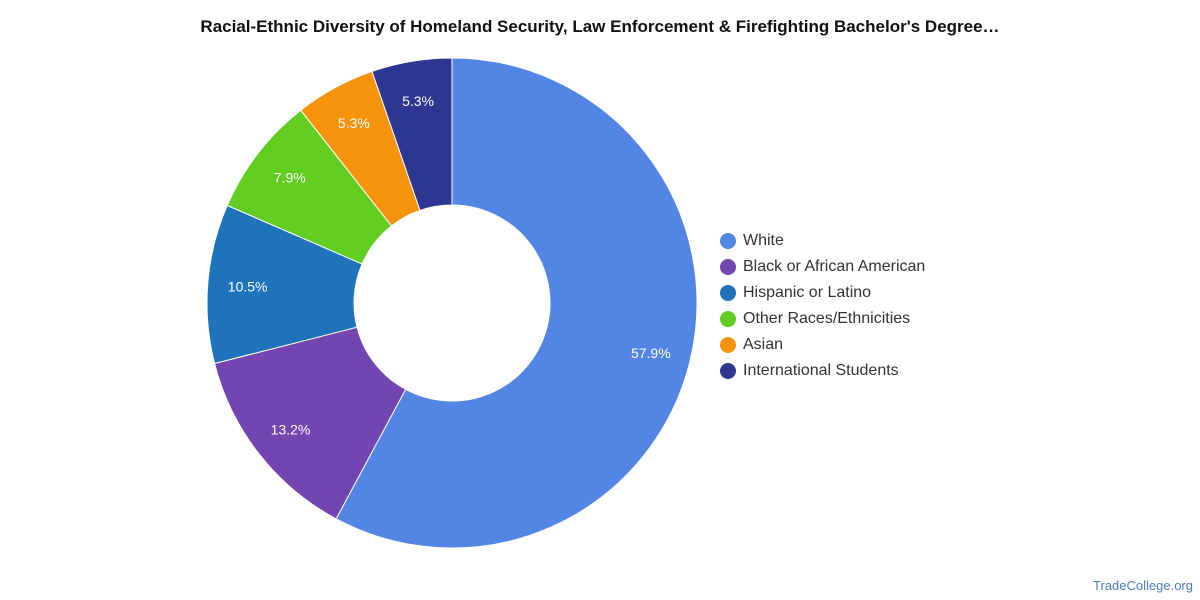  I want to click on slice-label-international-students: 5.3%, so click(418, 101).